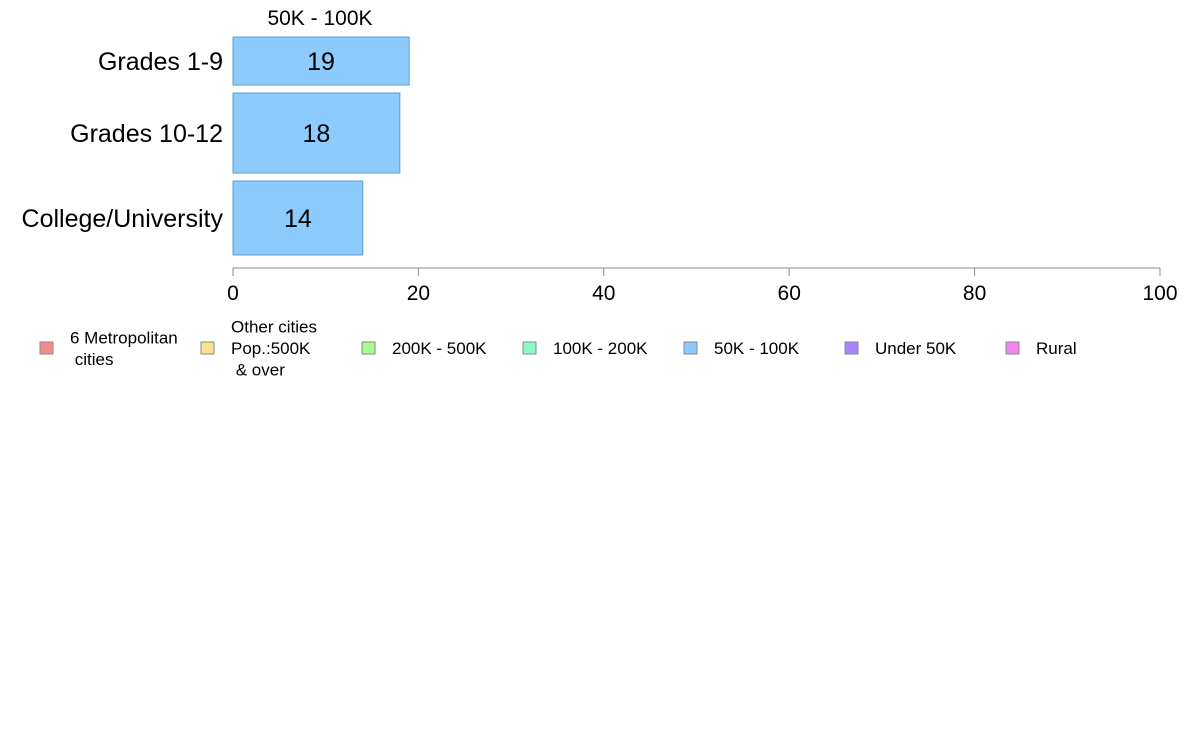  I want to click on legend-label: Under 50K, so click(916, 348).